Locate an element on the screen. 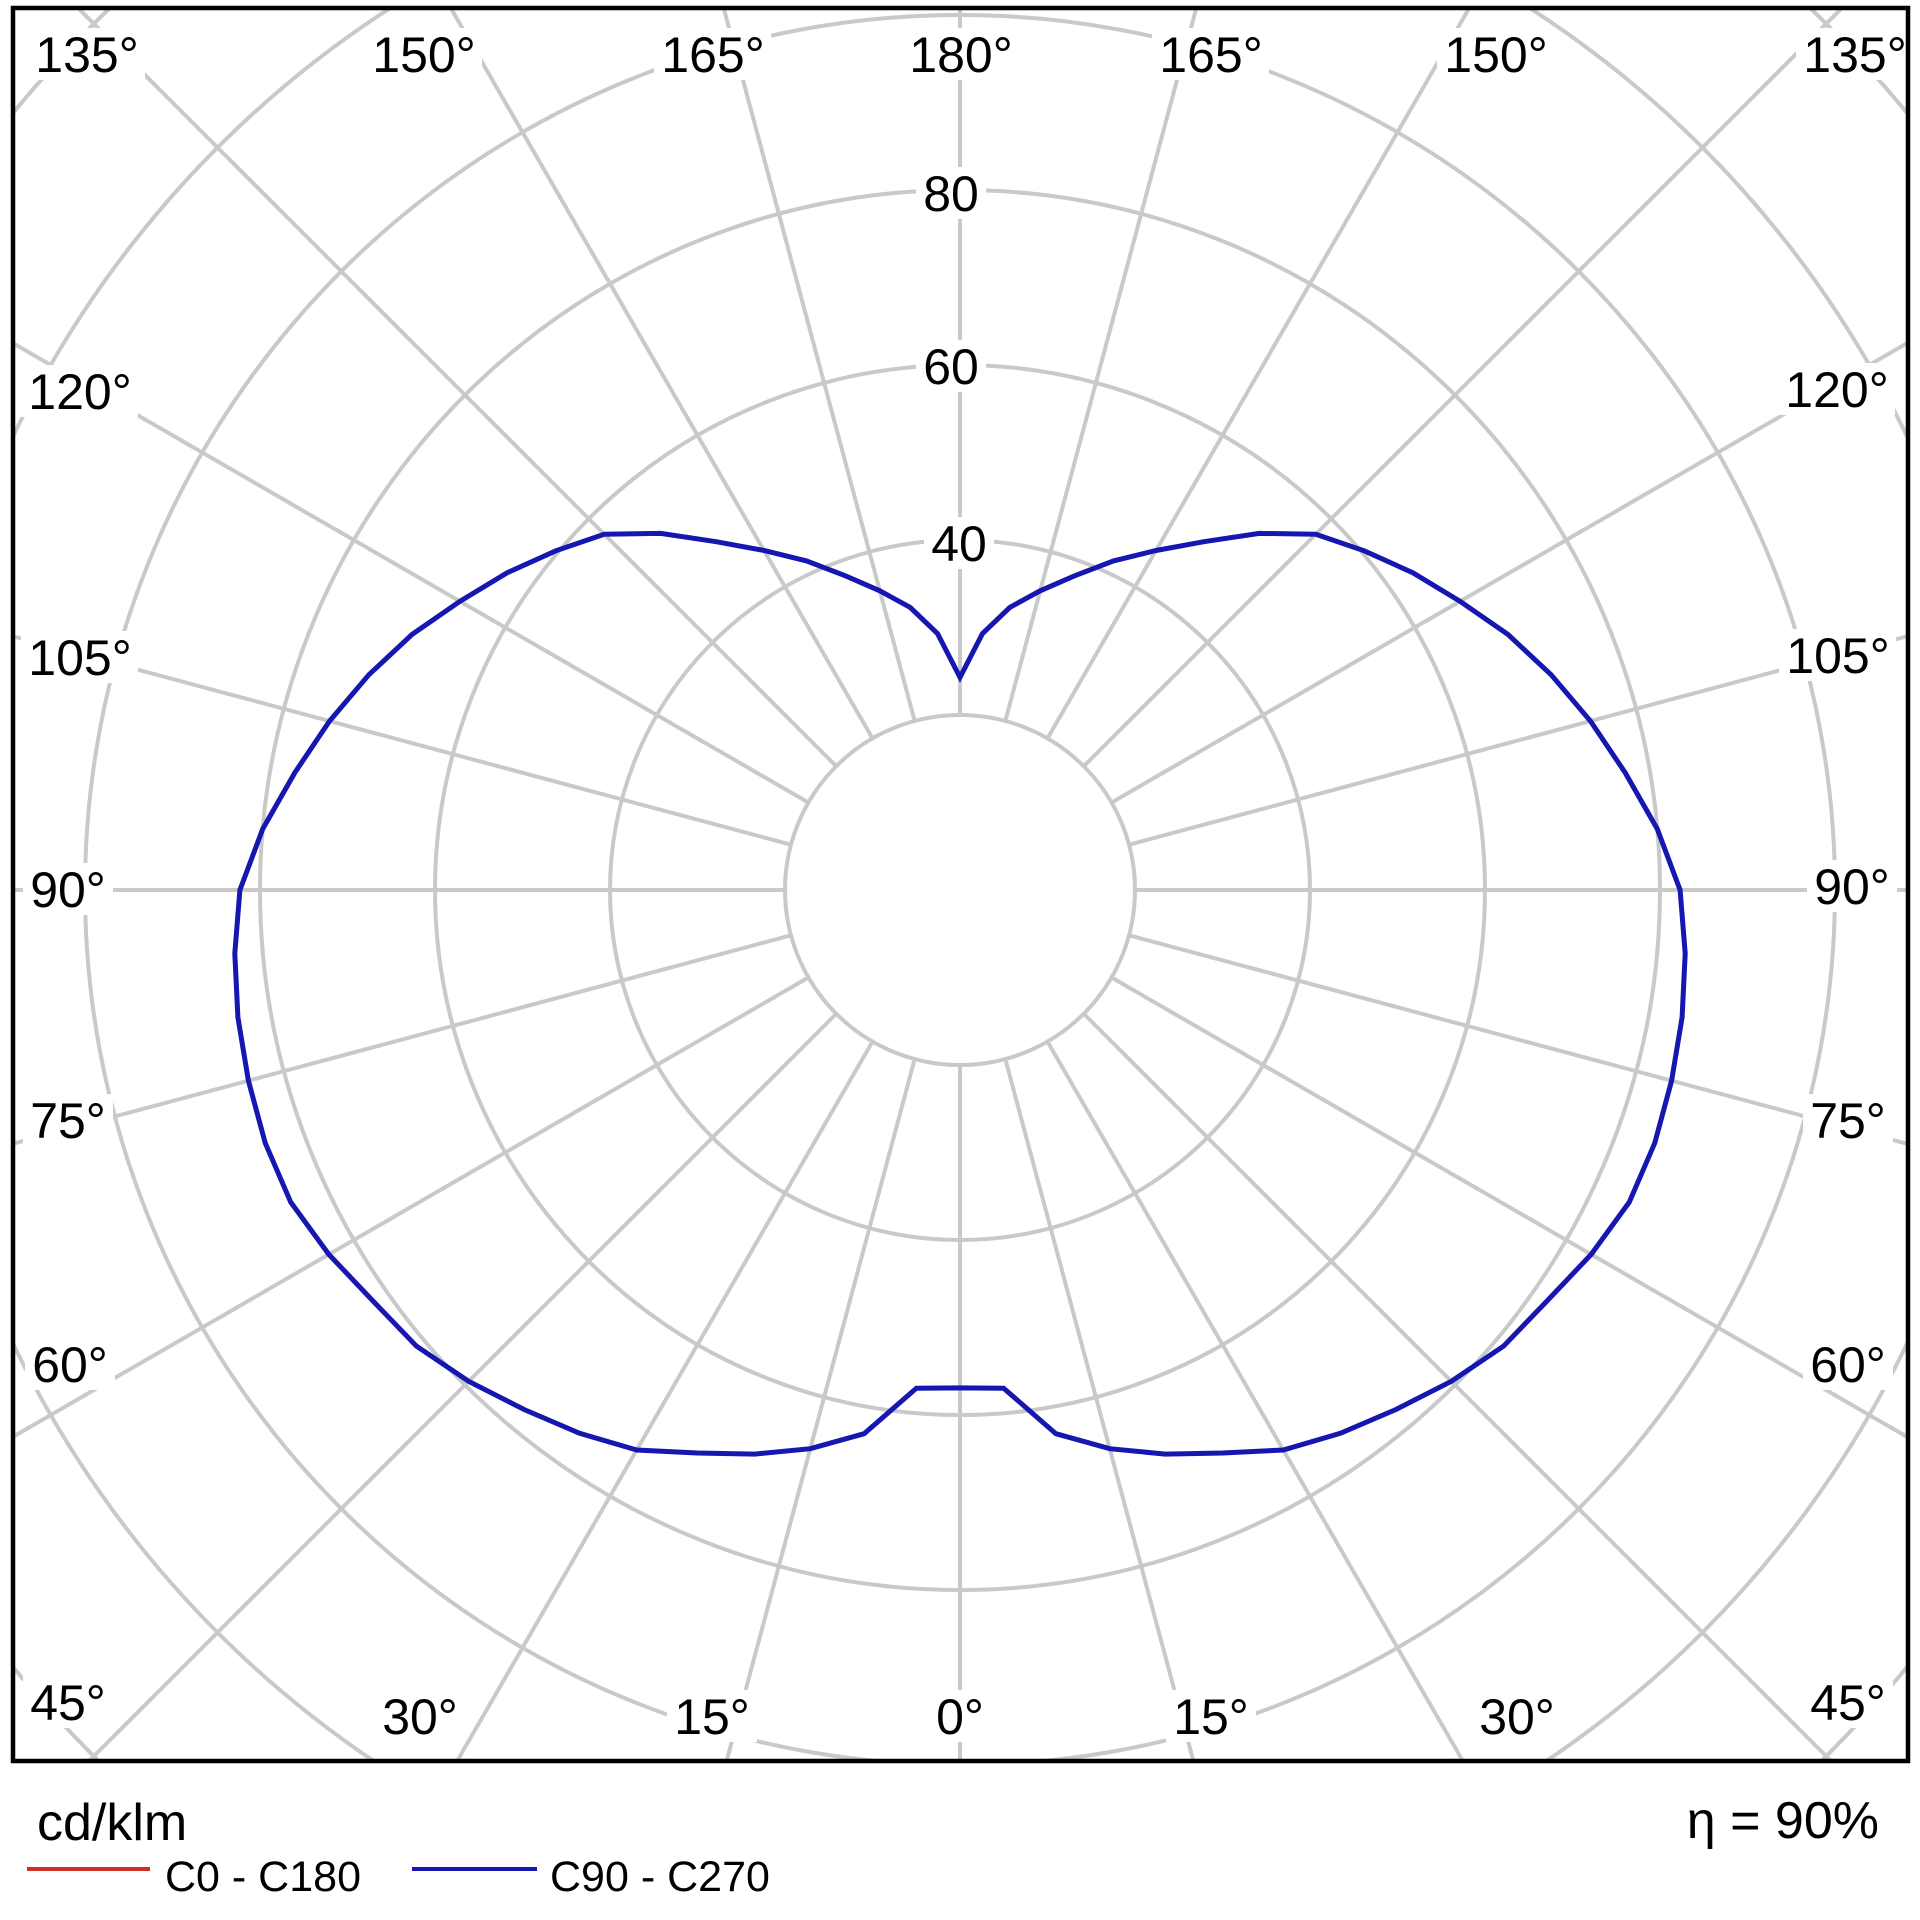 The image size is (1920, 1920). svg-text: cd/klm is located at coordinates (112, 1823).